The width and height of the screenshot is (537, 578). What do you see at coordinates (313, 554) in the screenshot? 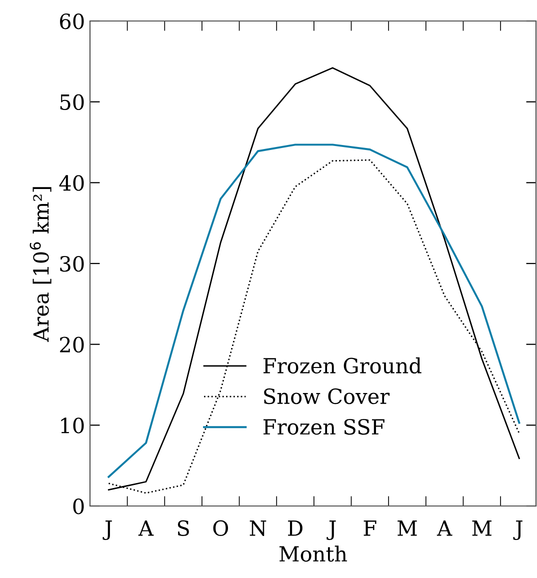
I see `x-axis-title: Month` at bounding box center [313, 554].